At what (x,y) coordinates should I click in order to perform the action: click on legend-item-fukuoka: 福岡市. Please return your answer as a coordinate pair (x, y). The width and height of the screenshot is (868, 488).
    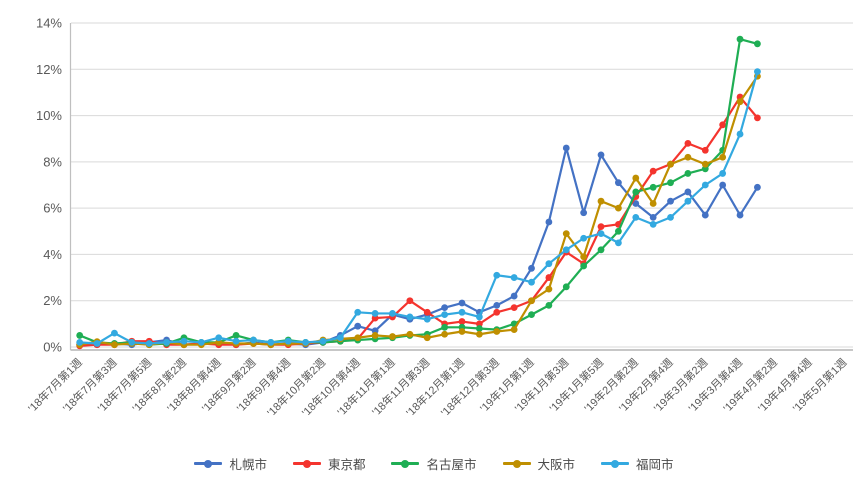
    Looking at the image, I should click on (637, 463).